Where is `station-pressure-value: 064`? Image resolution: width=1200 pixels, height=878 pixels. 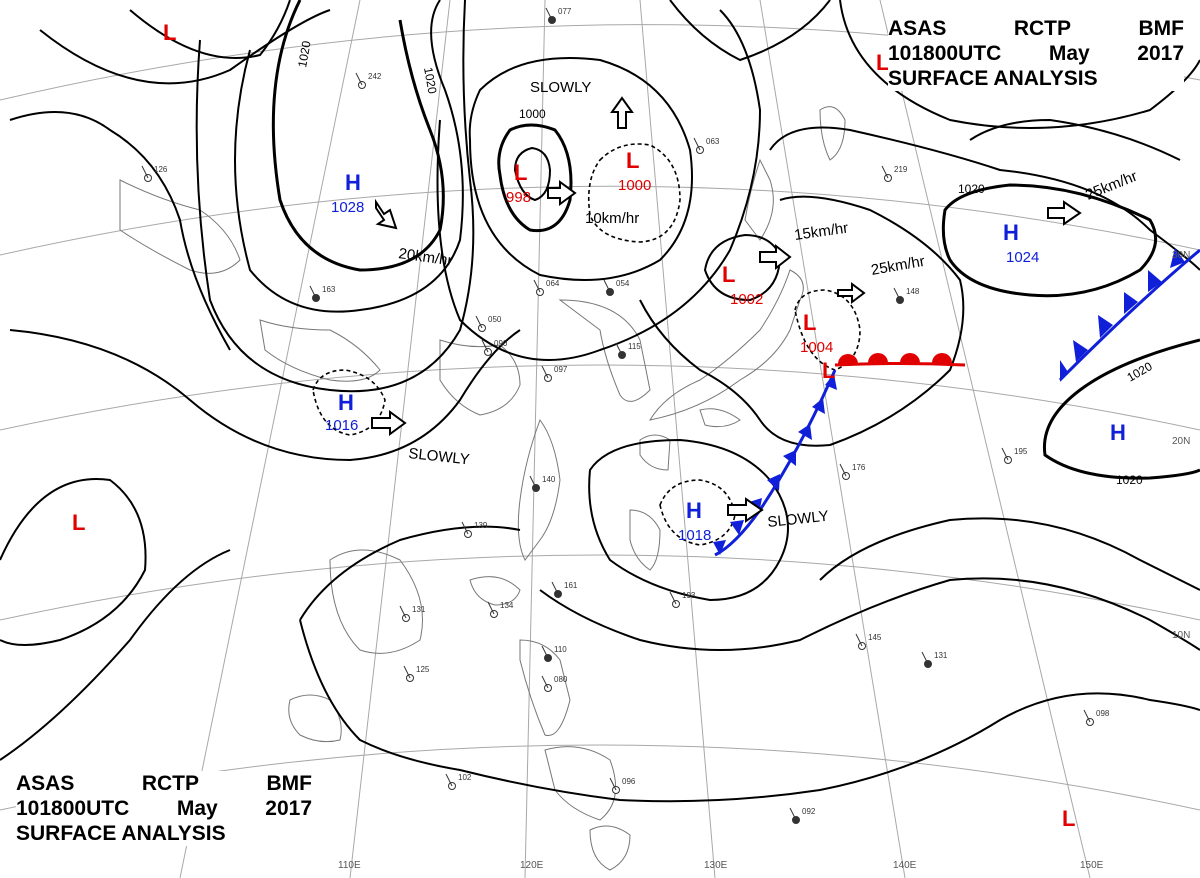 station-pressure-value: 064 is located at coordinates (553, 283).